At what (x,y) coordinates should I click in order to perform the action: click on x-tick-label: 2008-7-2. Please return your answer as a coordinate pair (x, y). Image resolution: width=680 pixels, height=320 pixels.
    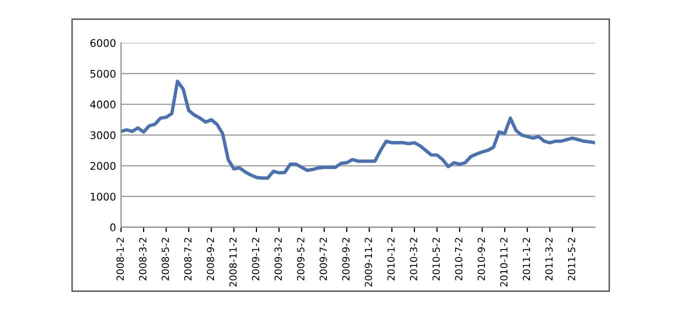
    Looking at the image, I should click on (188, 259).